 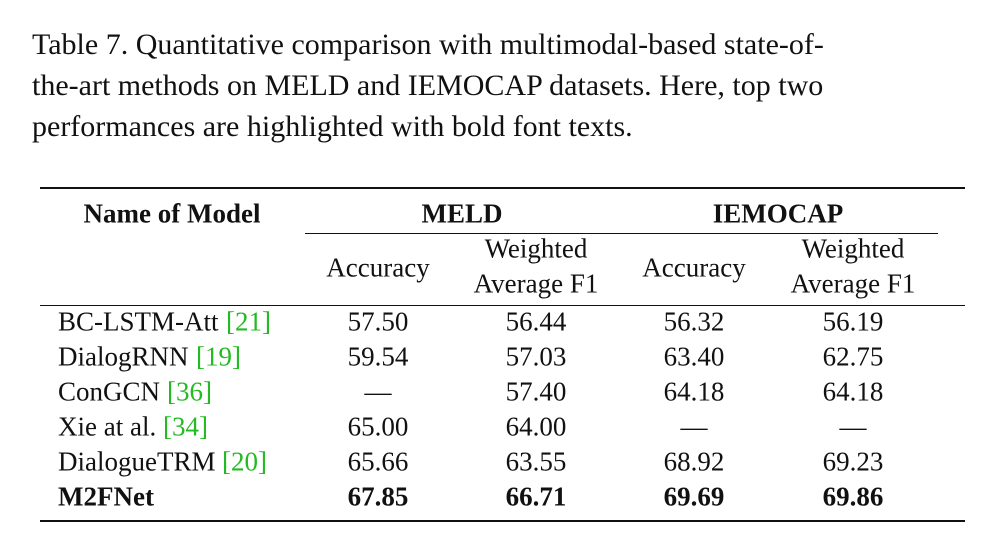 I want to click on cell-value: 56.44, so click(x=536, y=321).